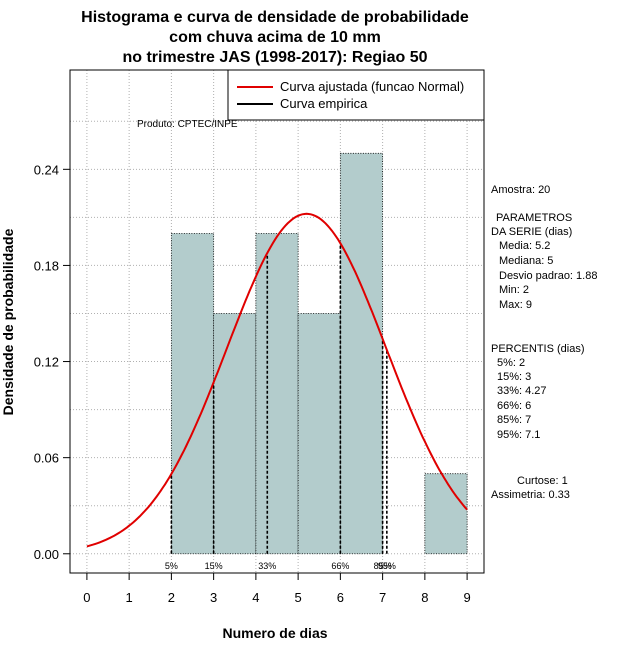  What do you see at coordinates (340, 597) in the screenshot?
I see `x-tick-label-6: 6` at bounding box center [340, 597].